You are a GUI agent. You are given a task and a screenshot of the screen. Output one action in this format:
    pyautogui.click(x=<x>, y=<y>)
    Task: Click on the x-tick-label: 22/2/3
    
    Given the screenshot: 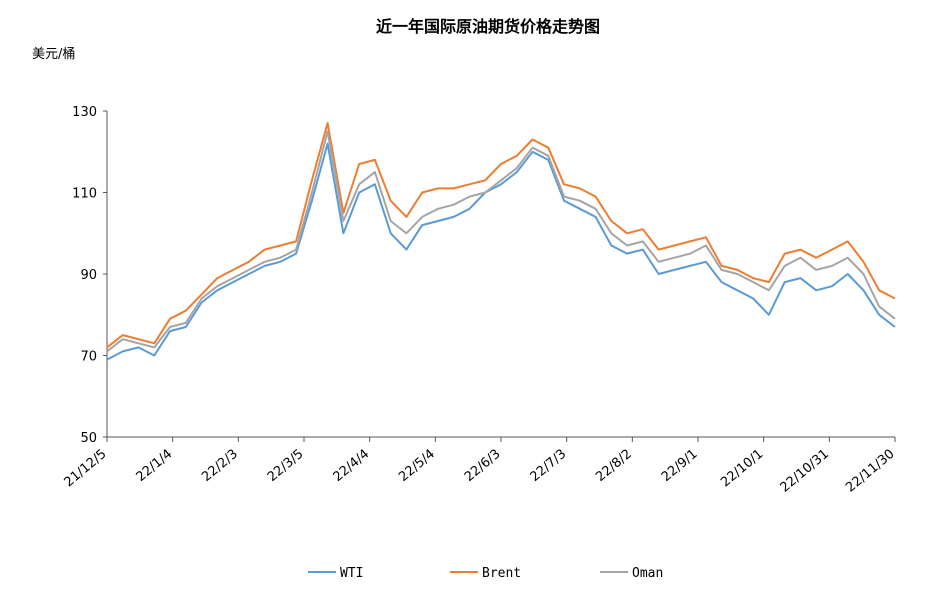 What is the action you would take?
    pyautogui.click(x=220, y=466)
    